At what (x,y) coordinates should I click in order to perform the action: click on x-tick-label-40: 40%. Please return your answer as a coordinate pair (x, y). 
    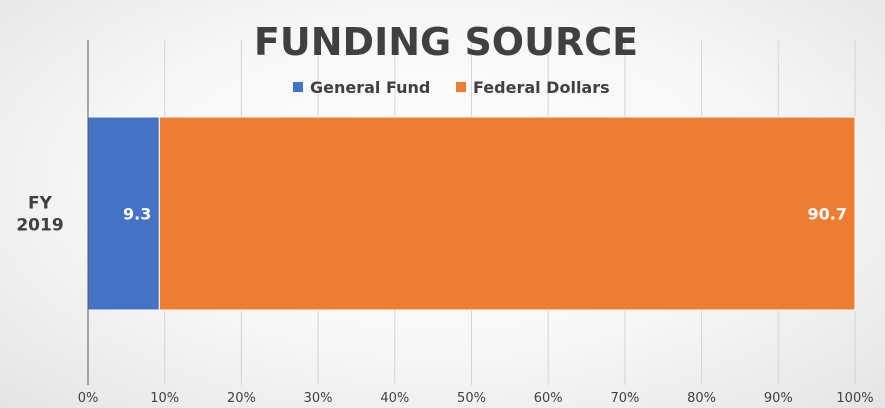
    Looking at the image, I should click on (394, 398).